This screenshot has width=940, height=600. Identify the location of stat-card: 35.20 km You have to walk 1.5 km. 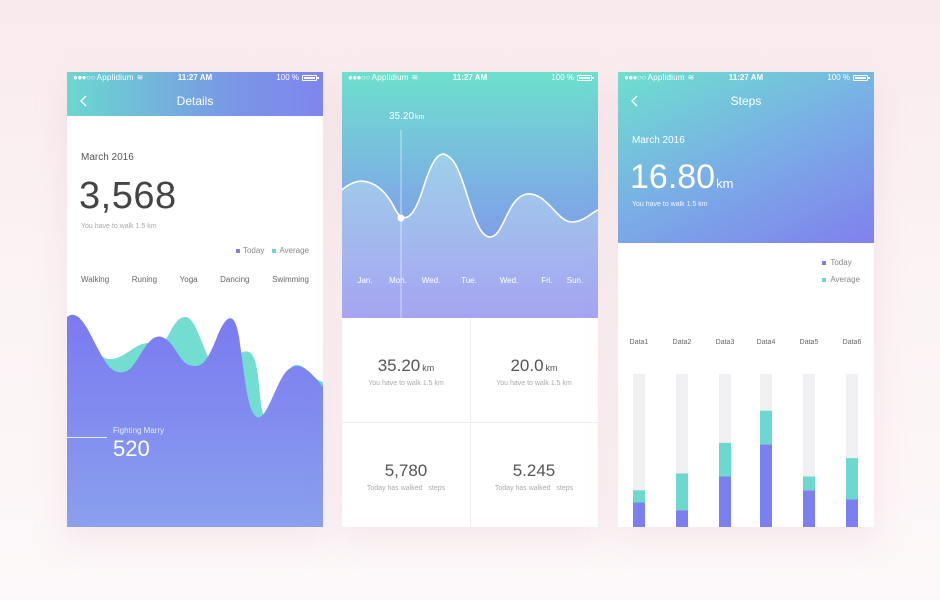
(406, 370).